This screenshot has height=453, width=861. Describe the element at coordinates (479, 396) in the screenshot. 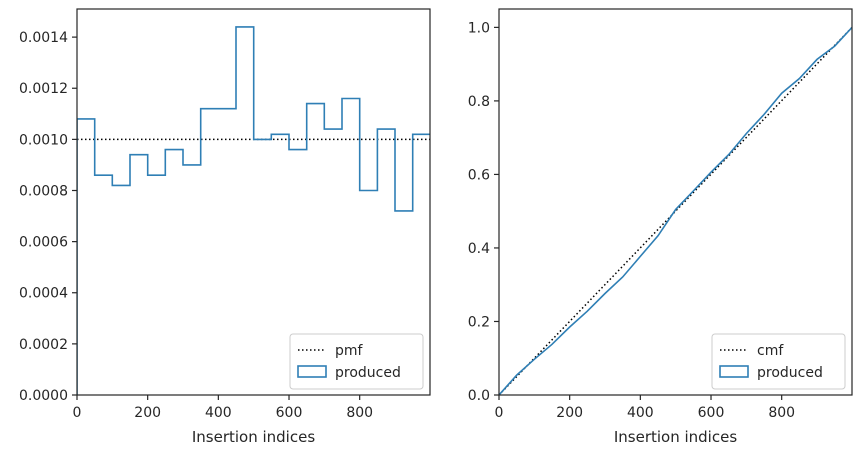

I see `y-tick-label: 0.0` at that location.